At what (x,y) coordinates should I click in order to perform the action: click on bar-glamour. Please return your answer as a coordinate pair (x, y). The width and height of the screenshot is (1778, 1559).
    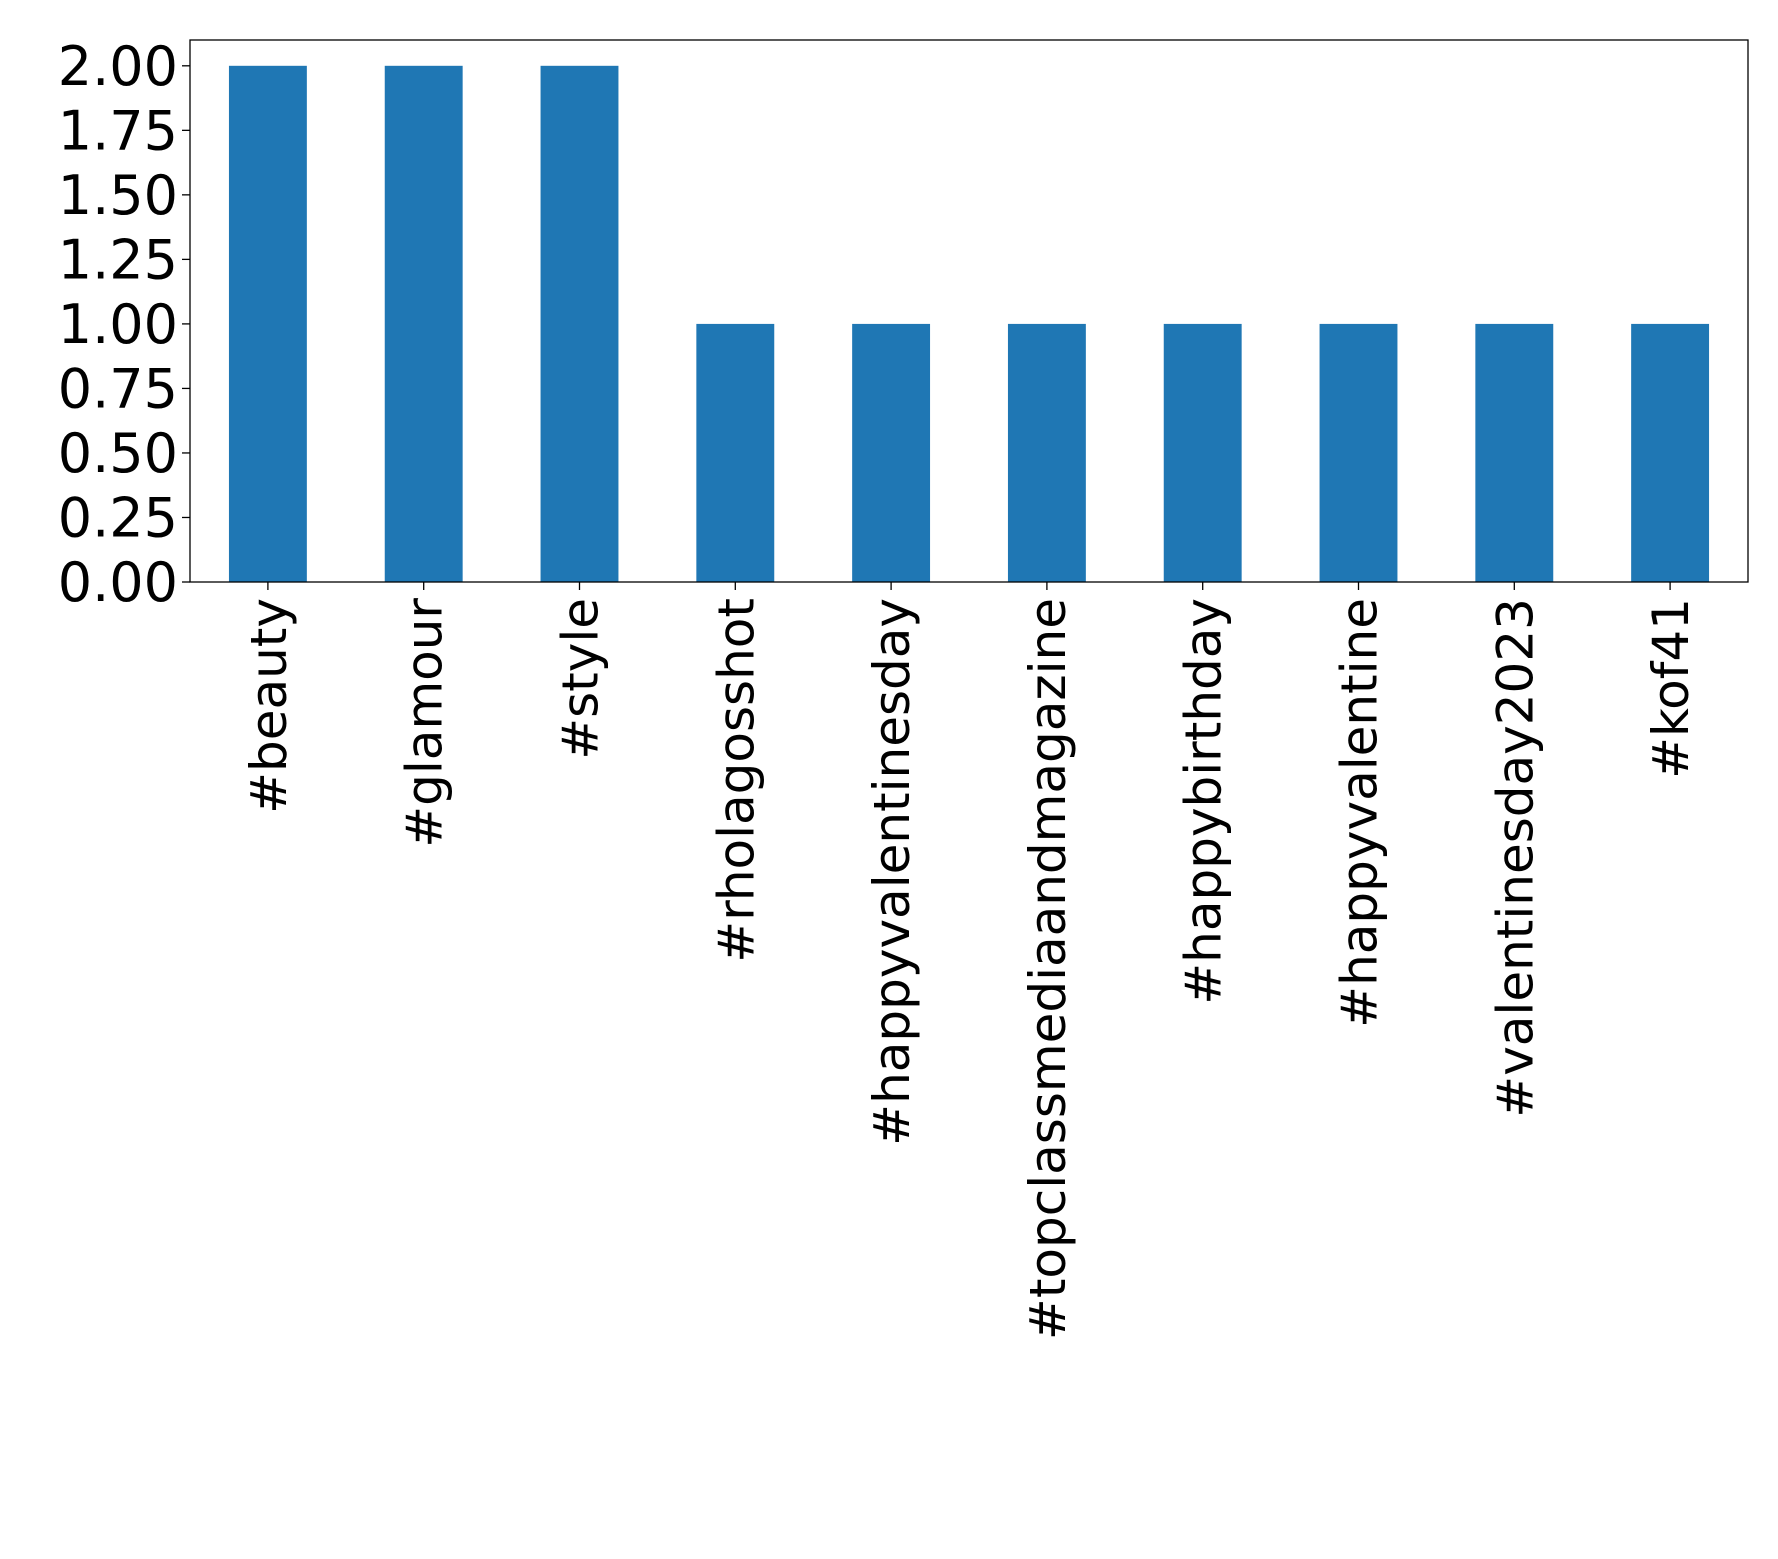
    Looking at the image, I should click on (423, 324).